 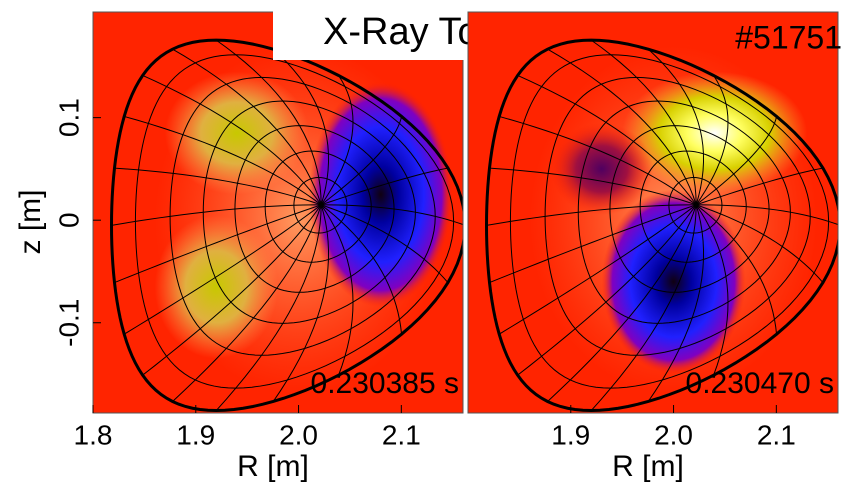 I want to click on y-axis-label: z [m], so click(x=30, y=222).